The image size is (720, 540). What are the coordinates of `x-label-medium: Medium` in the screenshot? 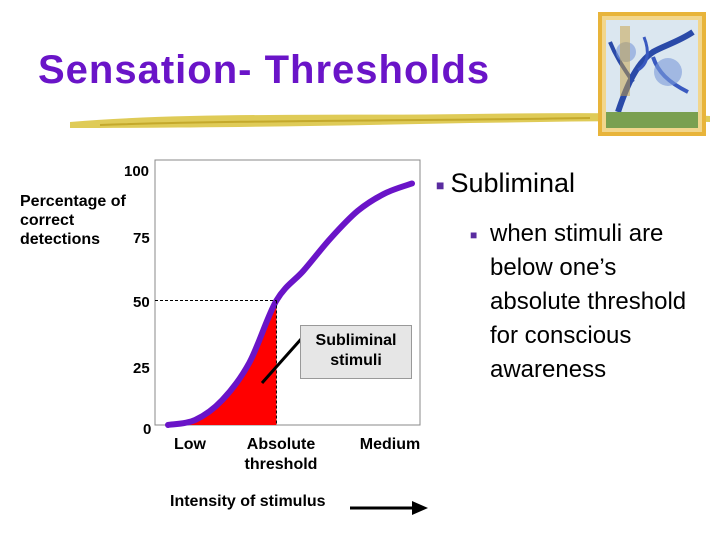 It's located at (390, 444).